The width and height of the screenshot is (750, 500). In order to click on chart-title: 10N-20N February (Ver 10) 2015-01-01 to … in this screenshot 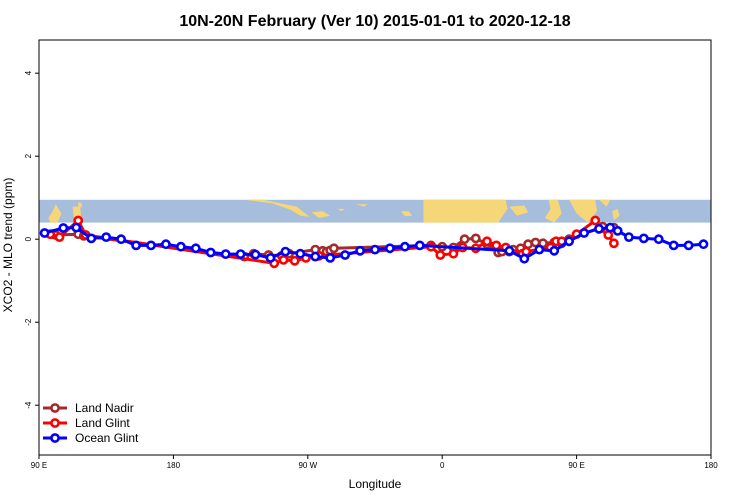, I will do `click(374, 21)`.